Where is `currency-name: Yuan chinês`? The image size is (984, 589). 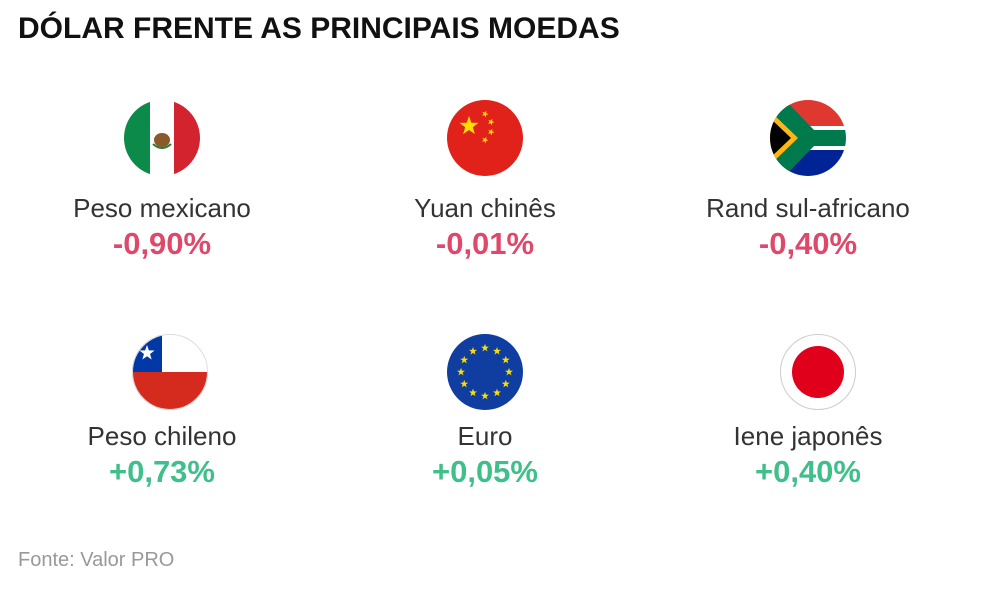 currency-name: Yuan chinês is located at coordinates (485, 208).